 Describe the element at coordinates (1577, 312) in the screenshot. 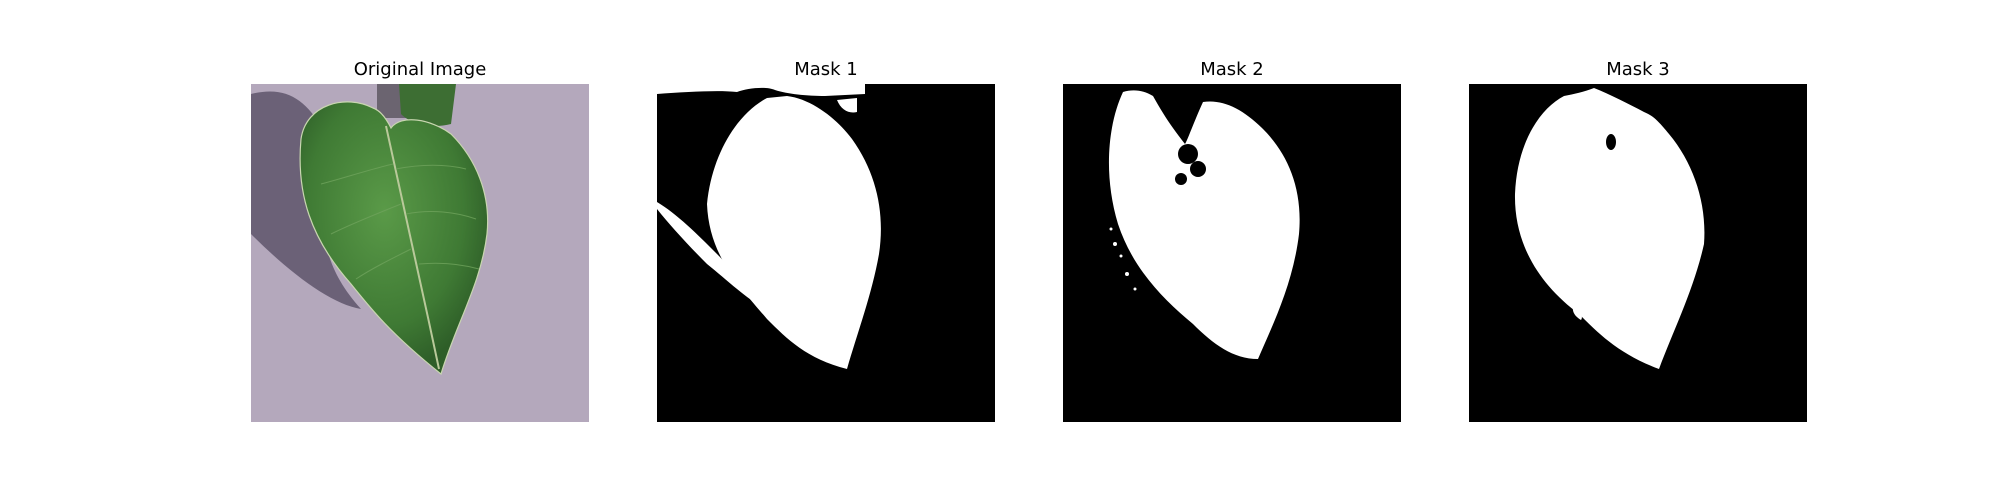

I see `mask-3-notch` at that location.